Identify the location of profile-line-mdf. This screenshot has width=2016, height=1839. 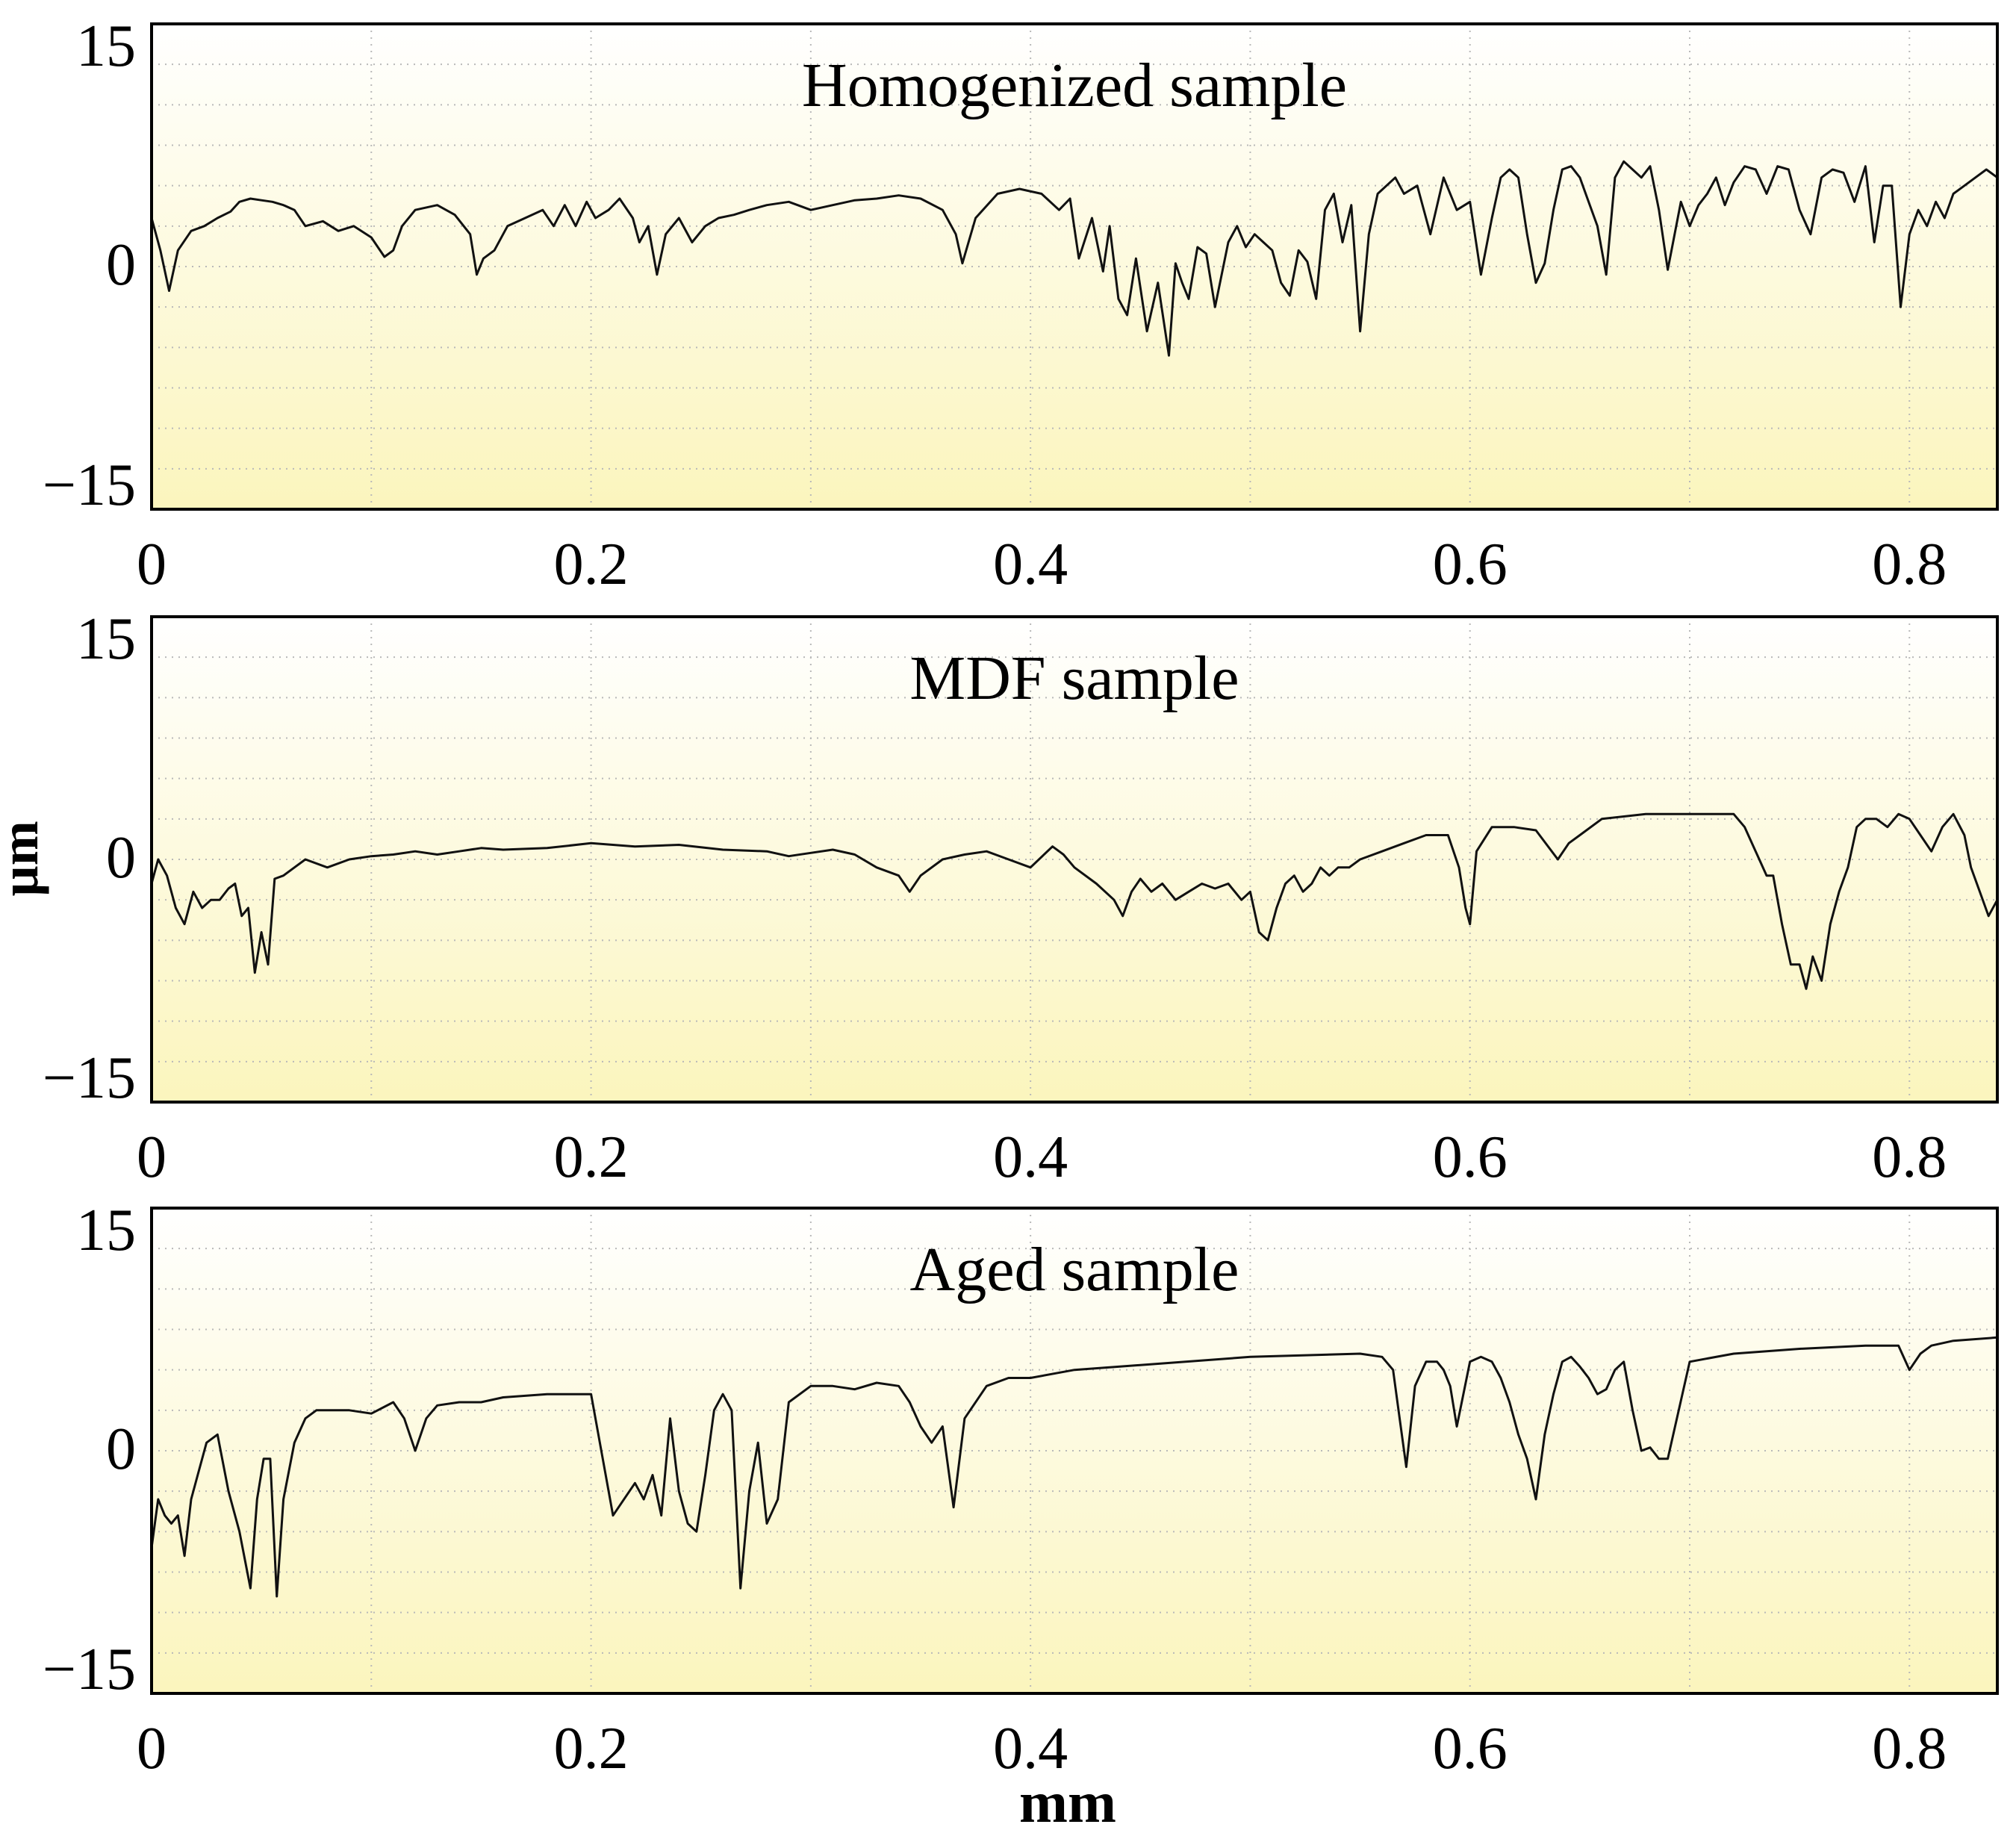
(1074, 901).